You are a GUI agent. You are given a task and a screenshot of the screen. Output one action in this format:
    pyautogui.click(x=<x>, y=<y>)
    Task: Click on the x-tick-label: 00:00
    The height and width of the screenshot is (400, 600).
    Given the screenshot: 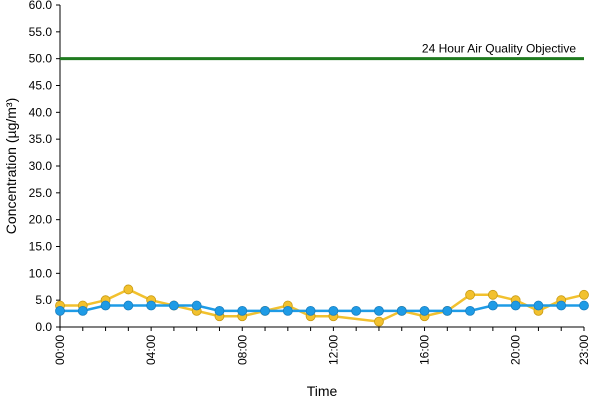 What is the action you would take?
    pyautogui.click(x=60, y=350)
    